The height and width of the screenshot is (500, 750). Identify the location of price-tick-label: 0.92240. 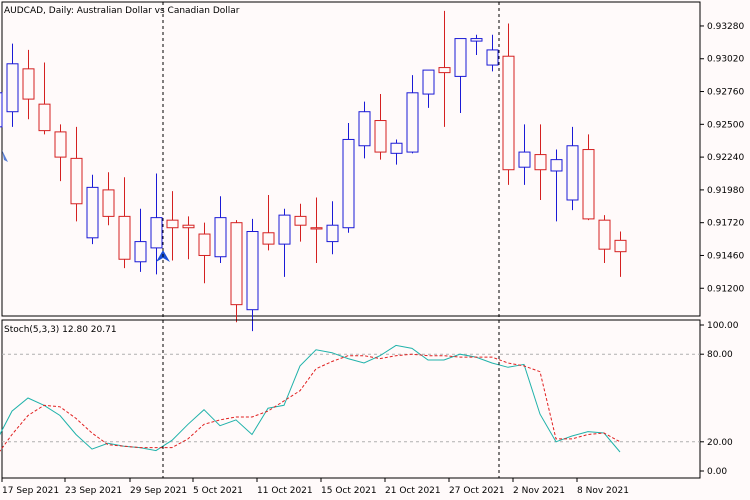
(725, 158).